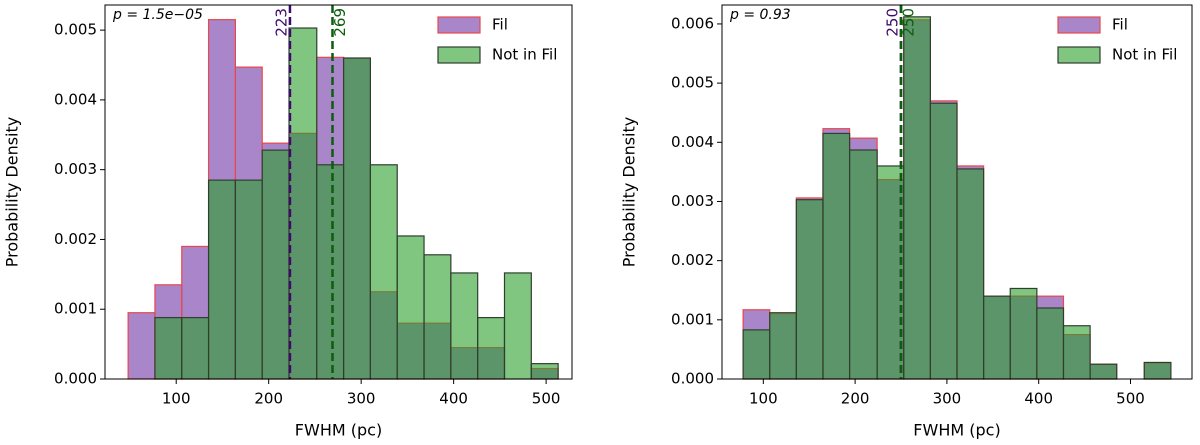  Describe the element at coordinates (157, 15) in the screenshot. I see `annotation: p = 1.5e−05` at that location.